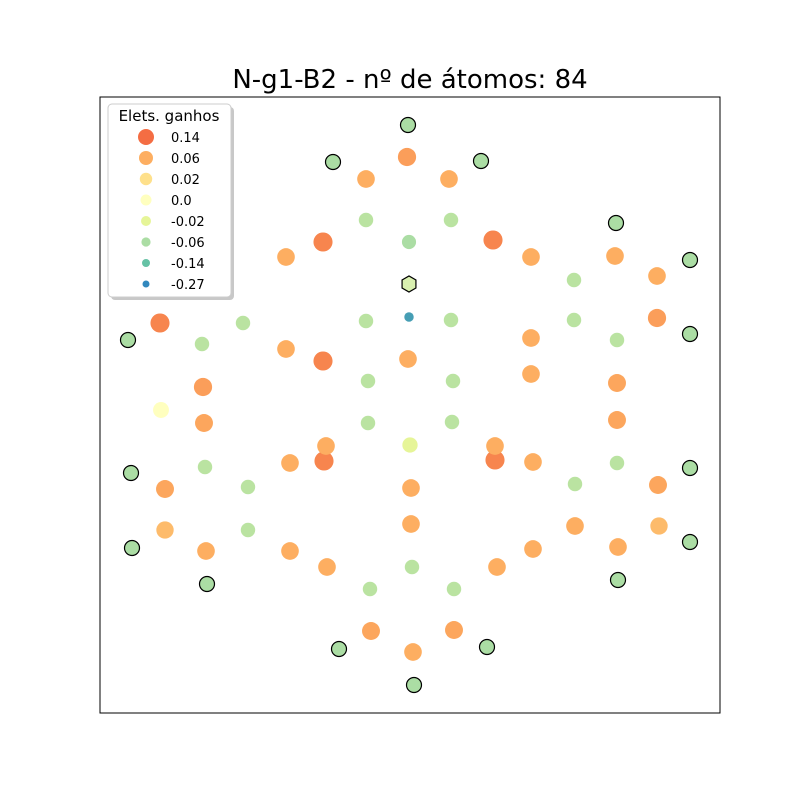  What do you see at coordinates (188, 285) in the screenshot?
I see `legend-label: -0.27` at bounding box center [188, 285].